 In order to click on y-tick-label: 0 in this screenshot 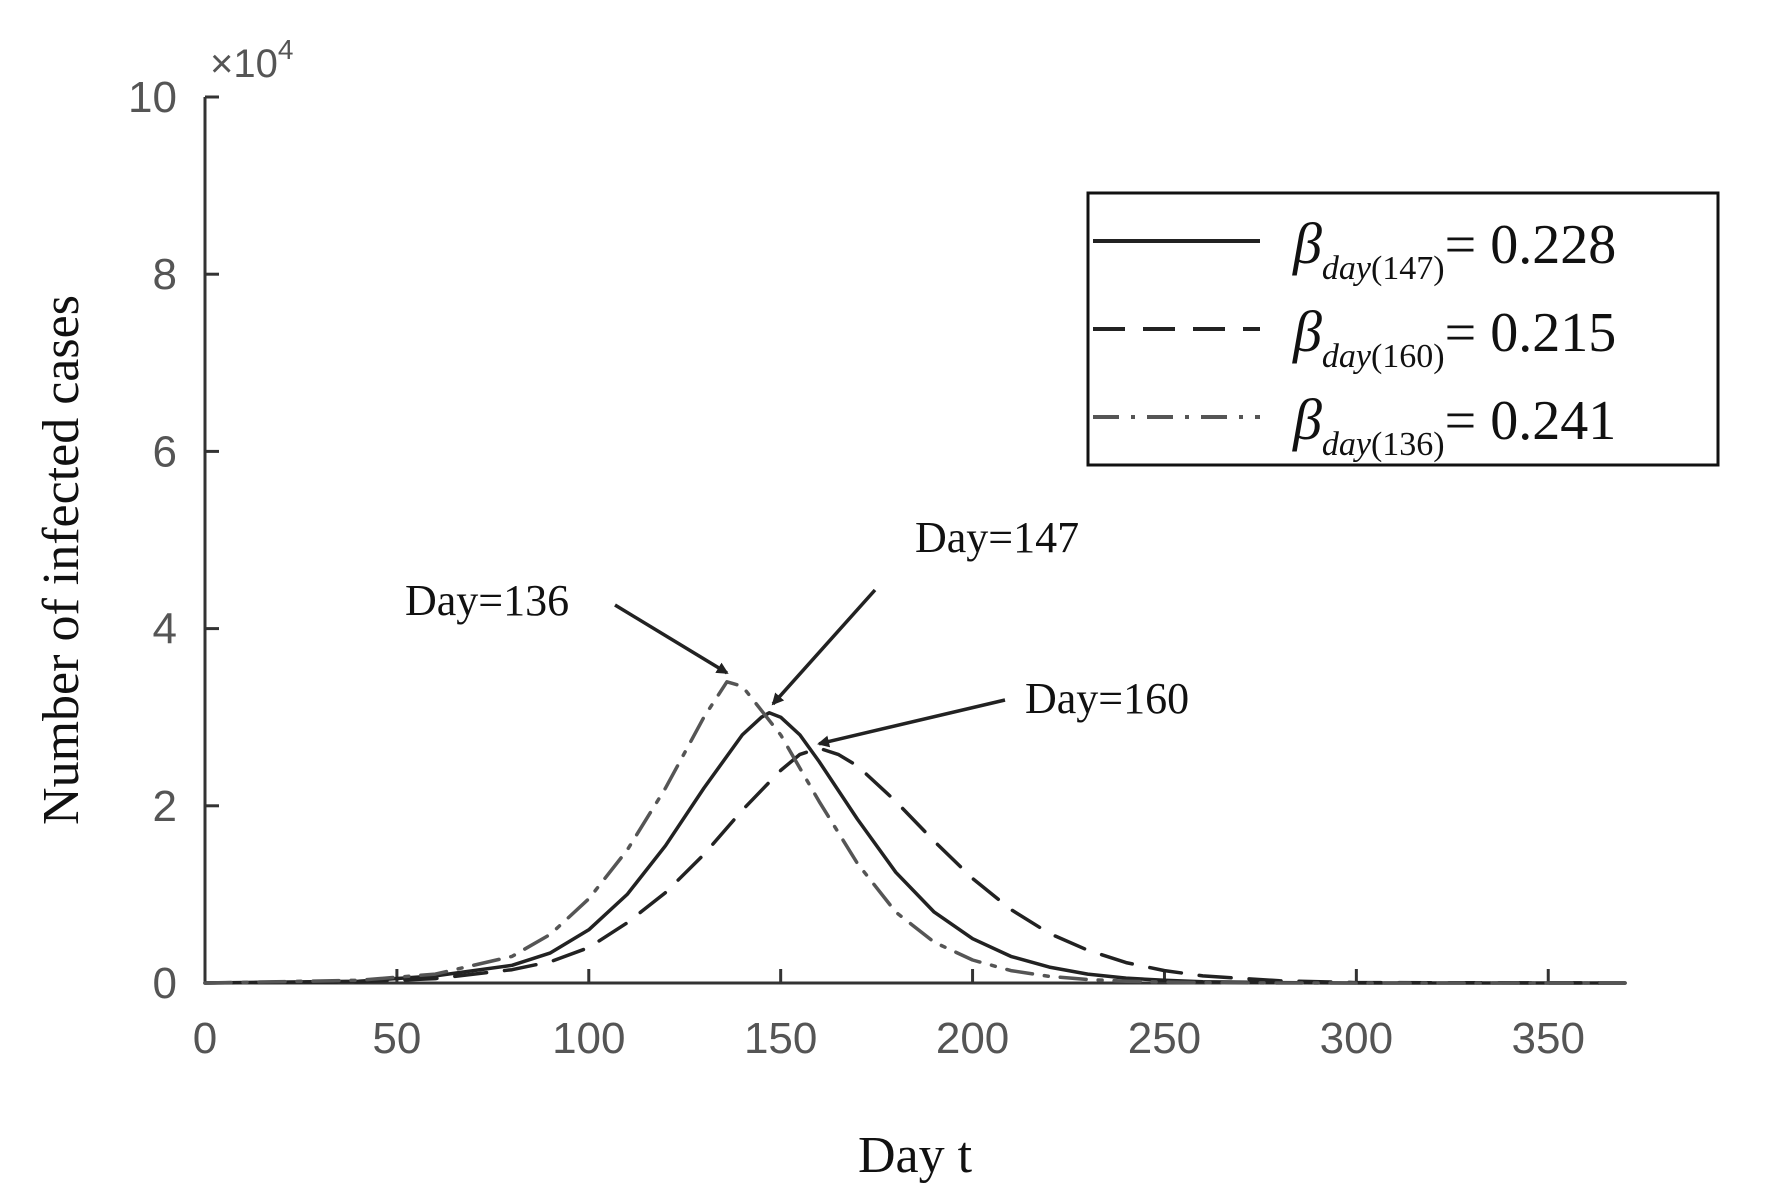, I will do `click(165, 983)`.